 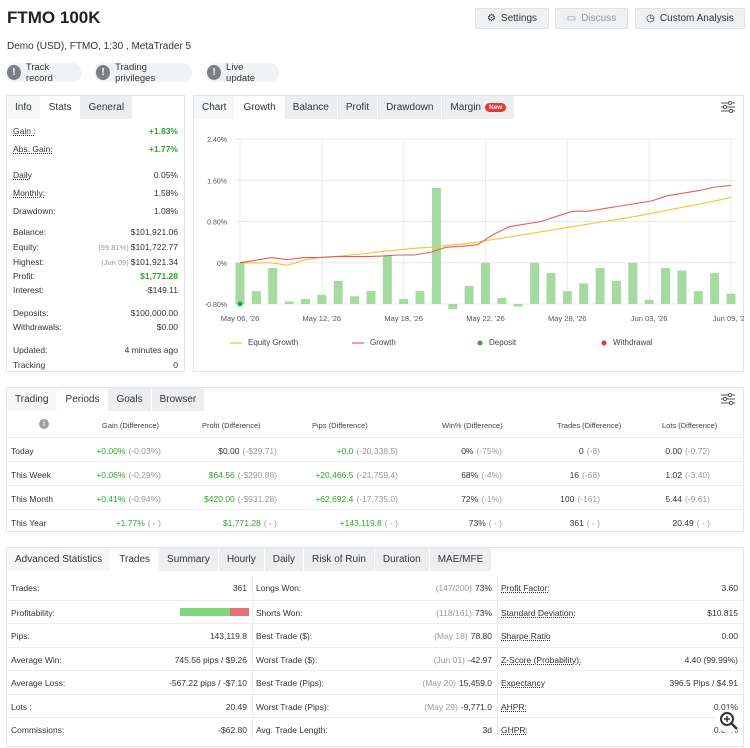 I want to click on stat-value-group: +1.77%, so click(x=163, y=149).